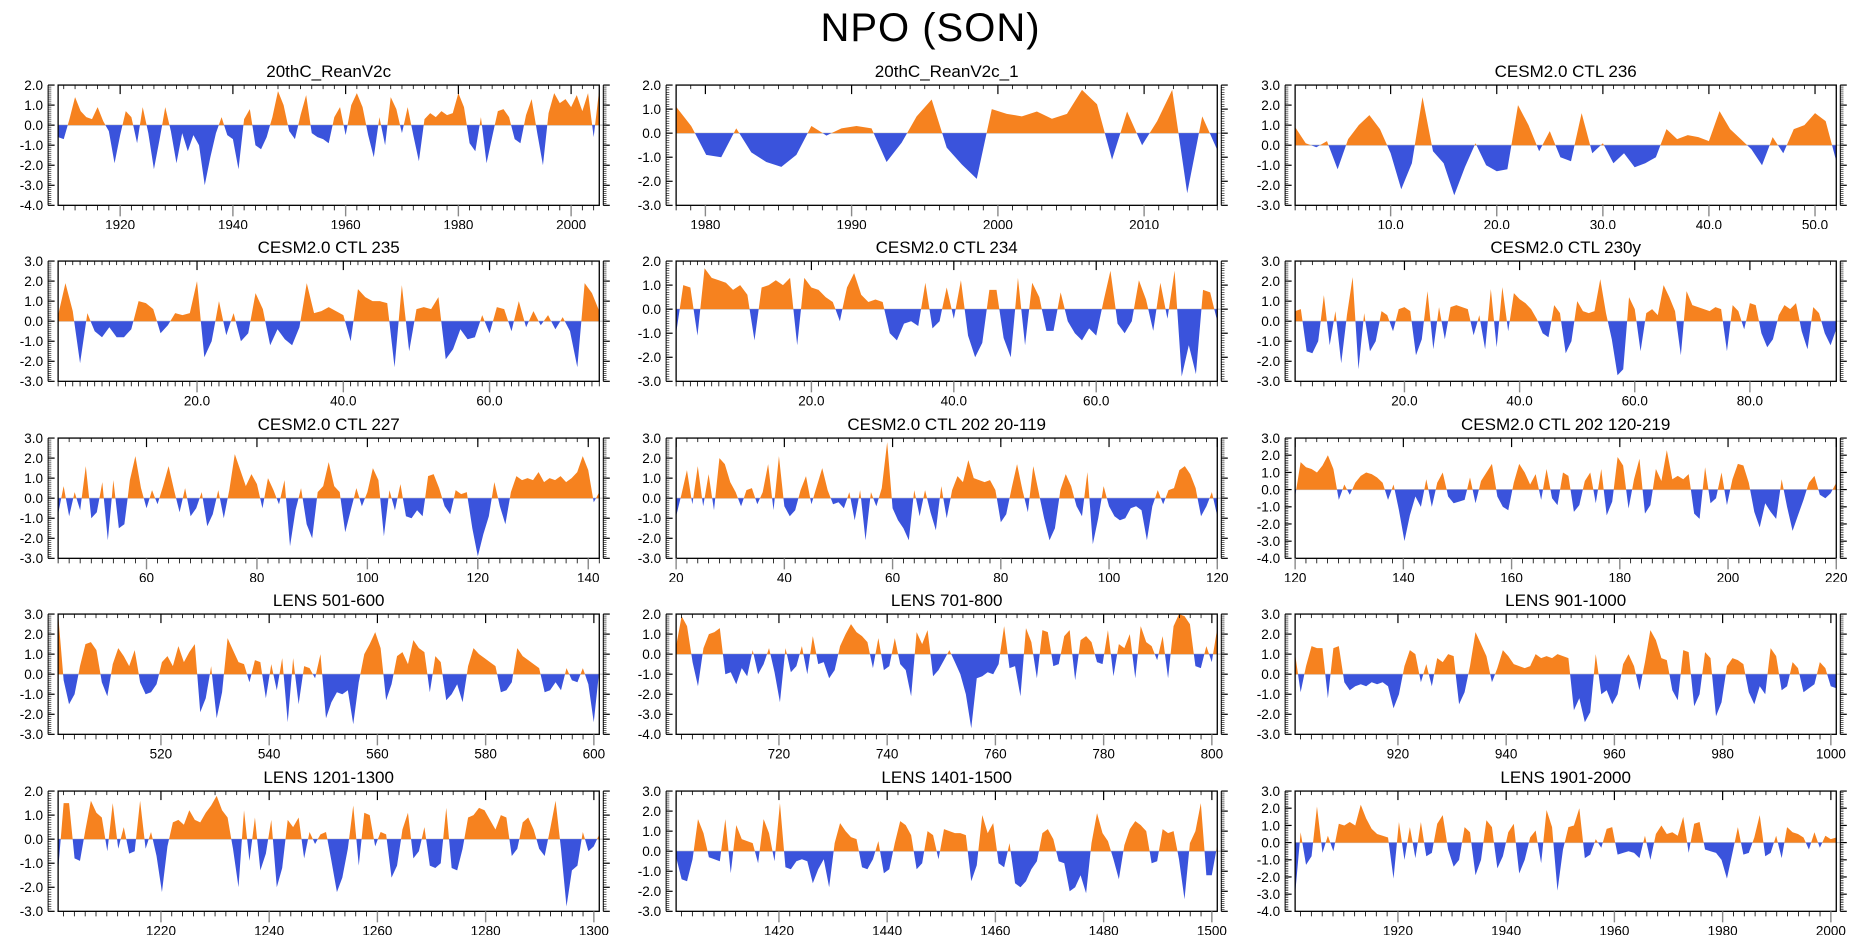 This screenshot has height=936, width=1861. I want to click on x-tick-label: 50.0, so click(1815, 223).